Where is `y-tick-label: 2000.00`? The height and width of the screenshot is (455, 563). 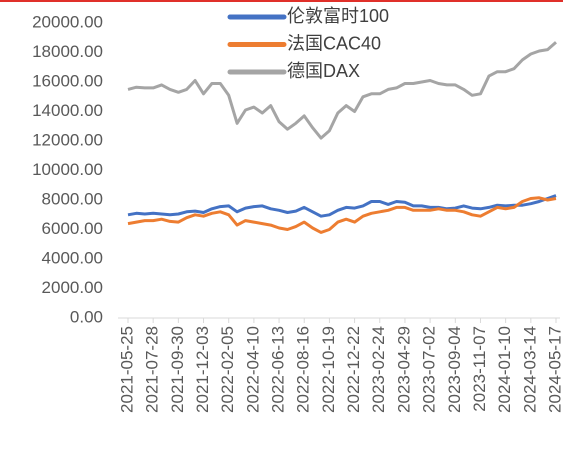
y-tick-label: 2000.00 is located at coordinates (72, 287).